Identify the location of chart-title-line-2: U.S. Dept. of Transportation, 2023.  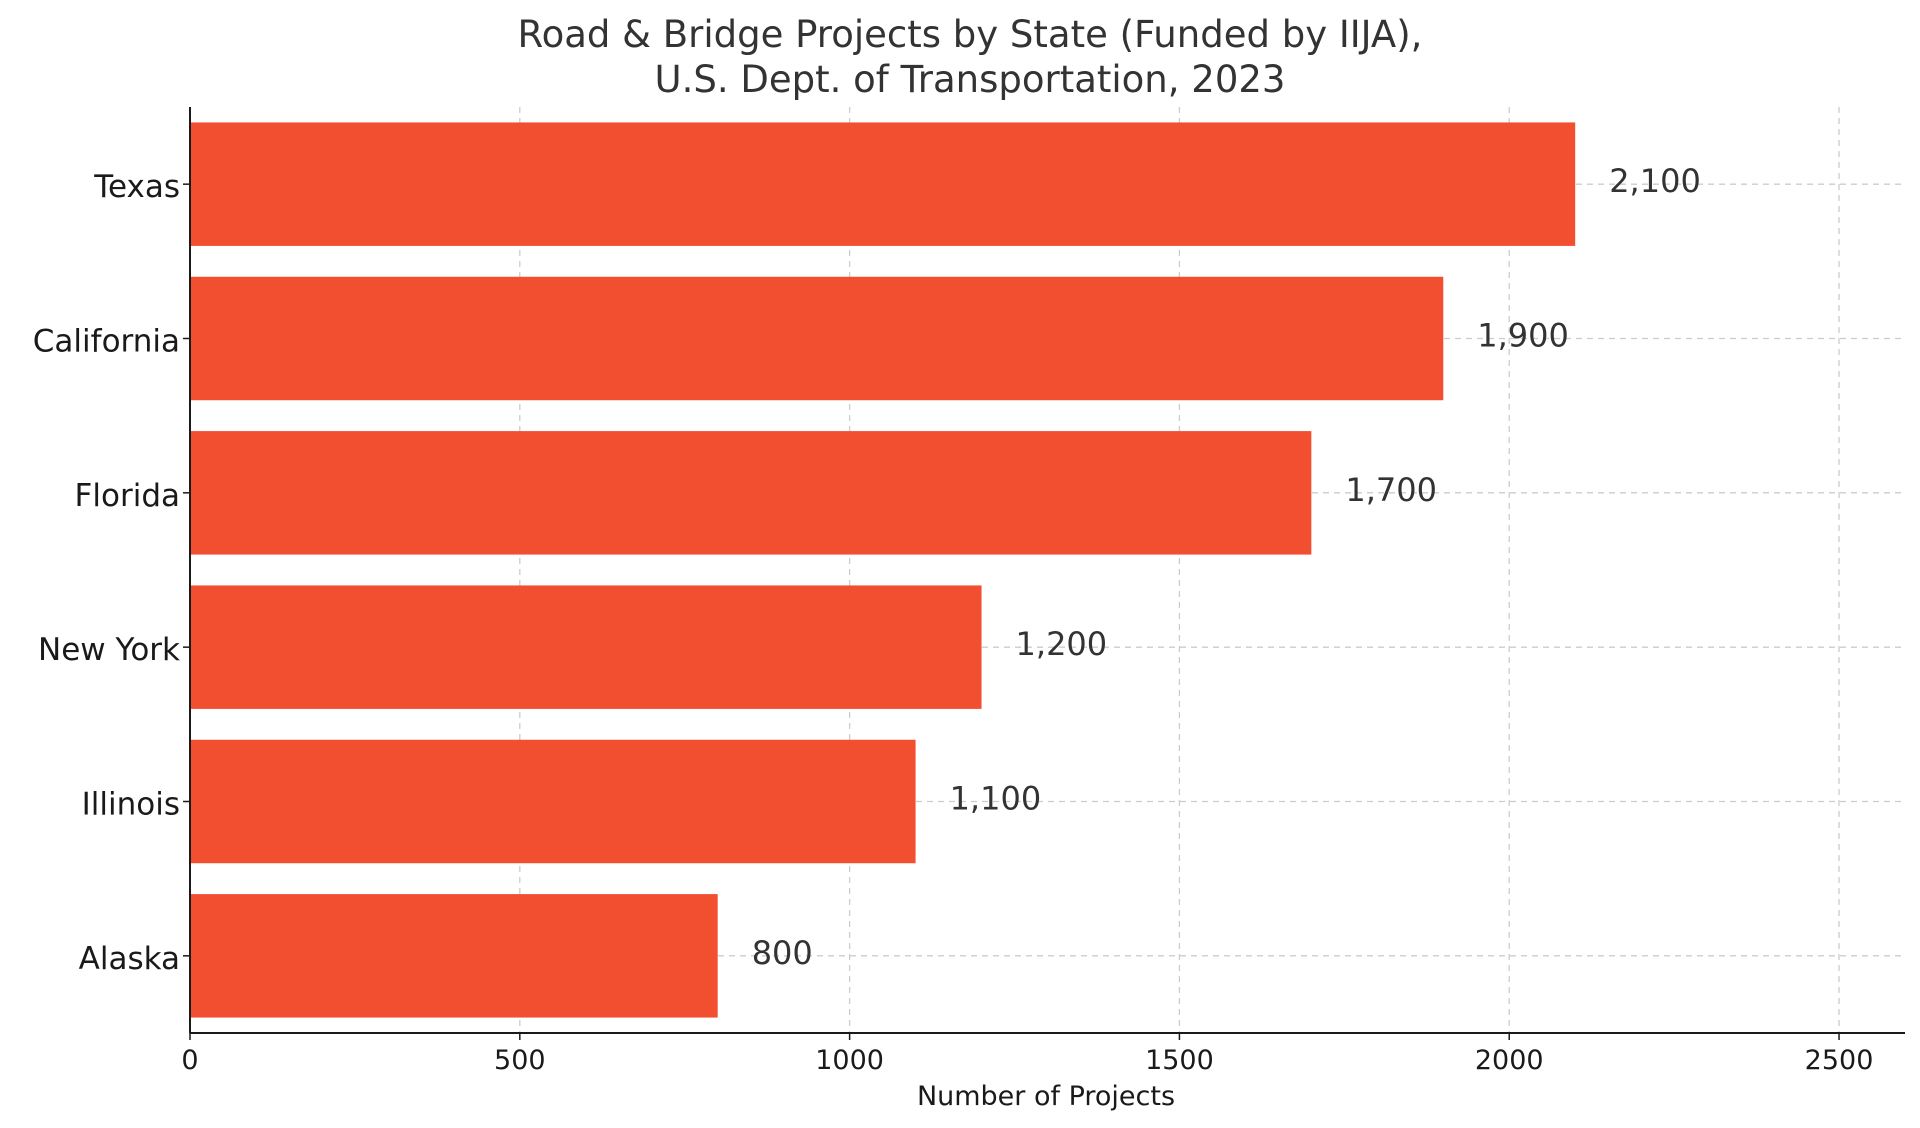
(970, 79).